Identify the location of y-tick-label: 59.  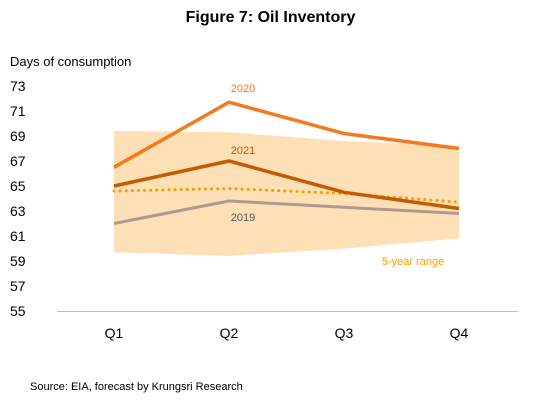
(18, 261).